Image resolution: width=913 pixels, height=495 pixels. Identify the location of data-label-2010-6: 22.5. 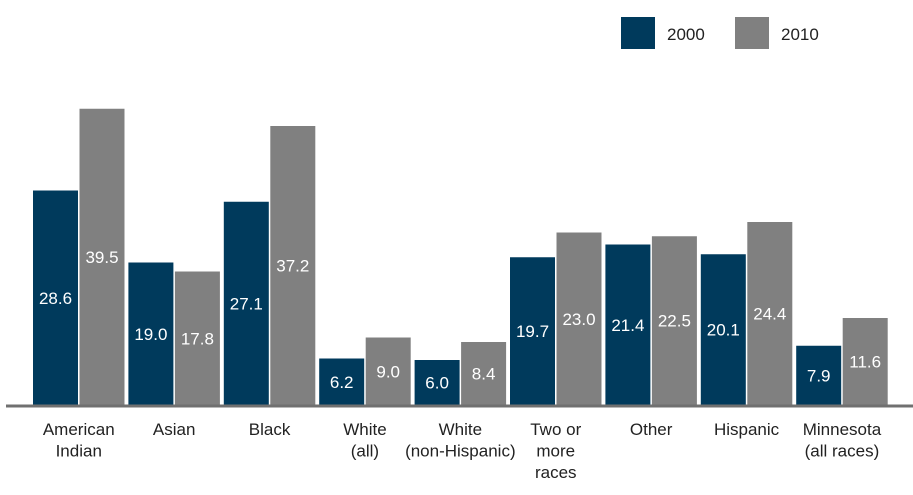
(674, 321).